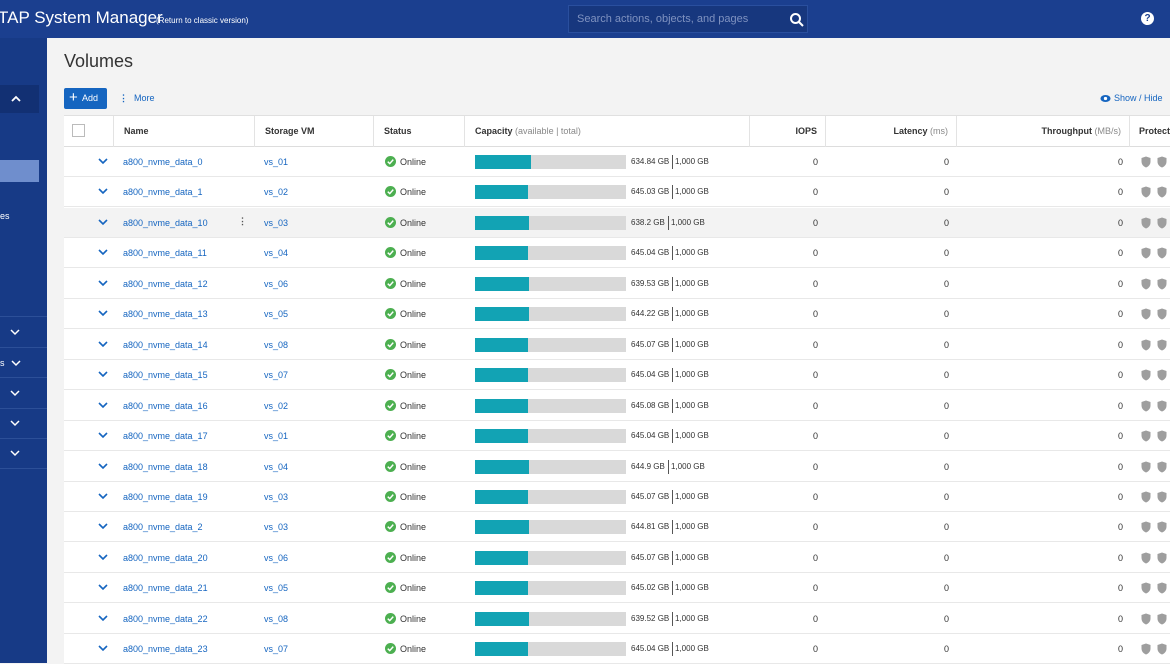 Image resolution: width=1170 pixels, height=664 pixels. What do you see at coordinates (2, 363) in the screenshot?
I see `sidebar-item-label: s` at bounding box center [2, 363].